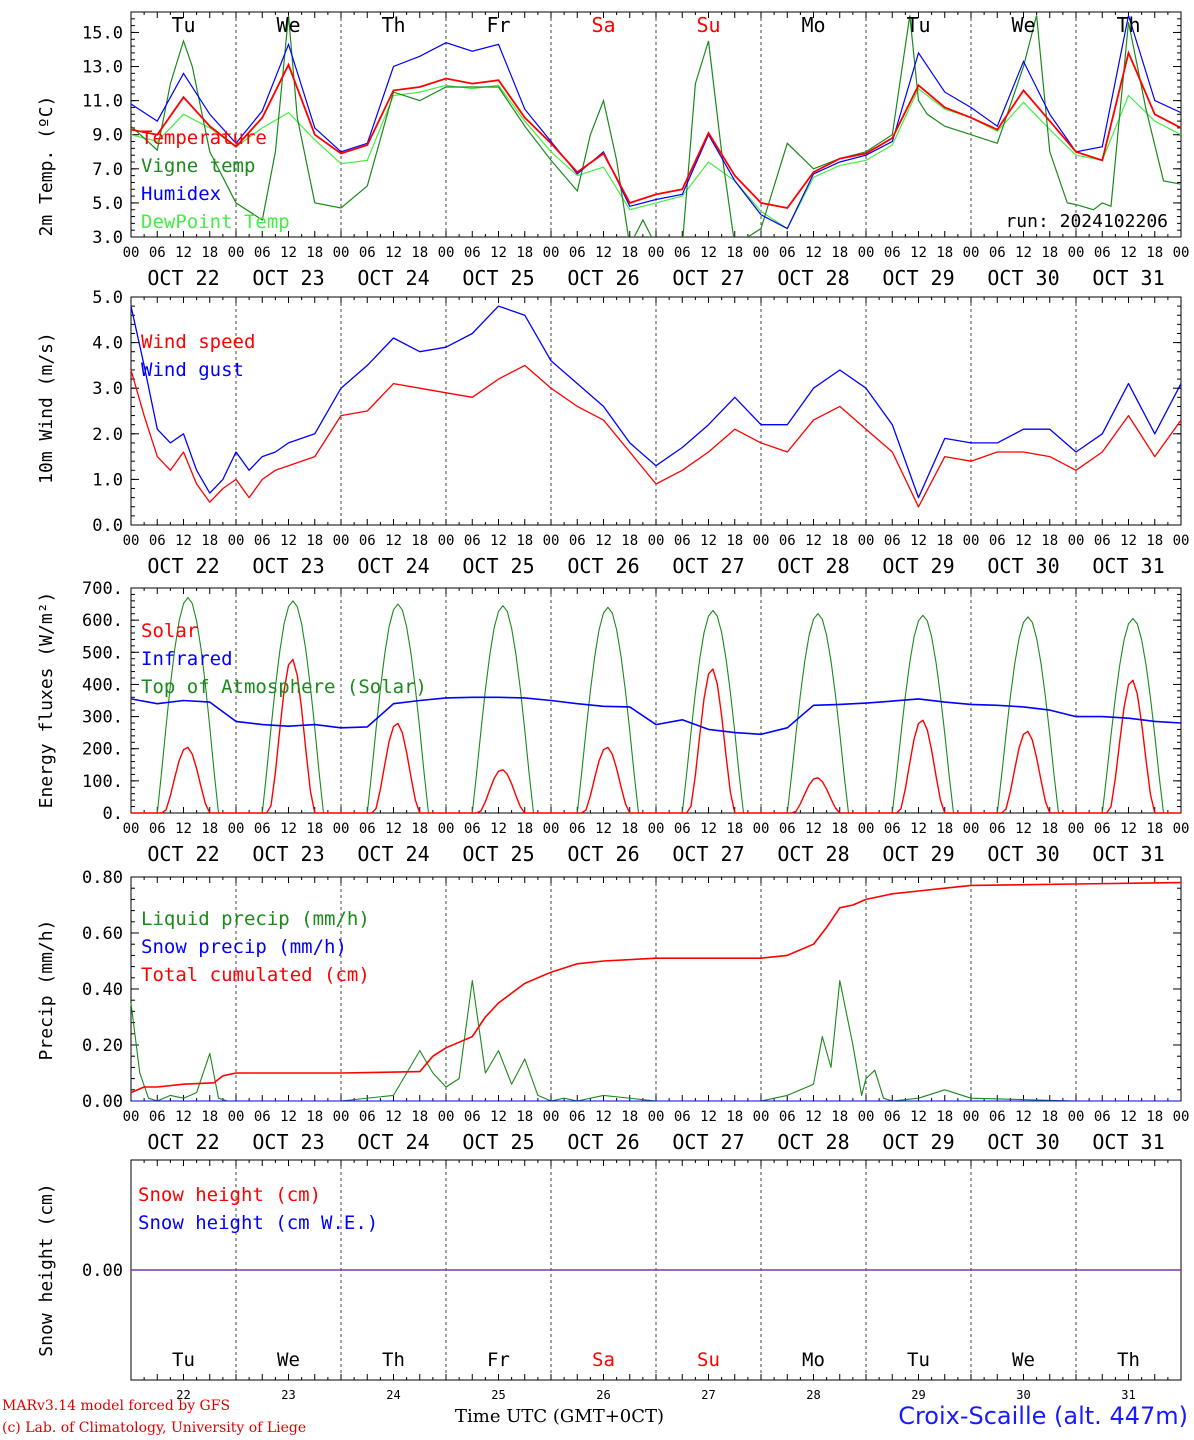 This screenshot has height=1440, width=1194. Describe the element at coordinates (498, 1395) in the screenshot. I see `day-number-label: 25` at that location.